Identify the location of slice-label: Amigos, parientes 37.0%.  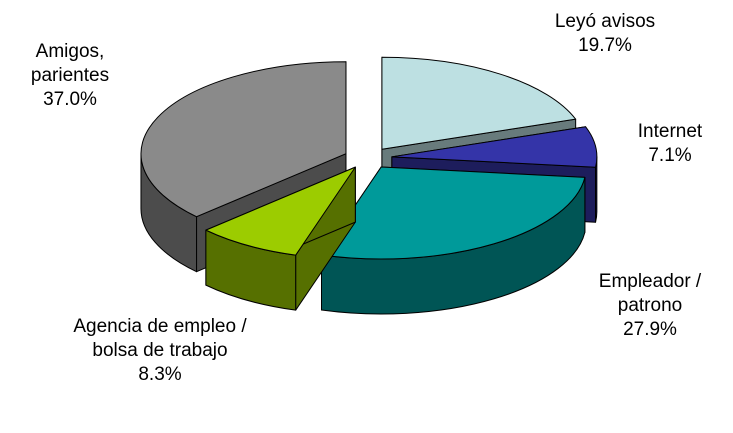
(70, 76).